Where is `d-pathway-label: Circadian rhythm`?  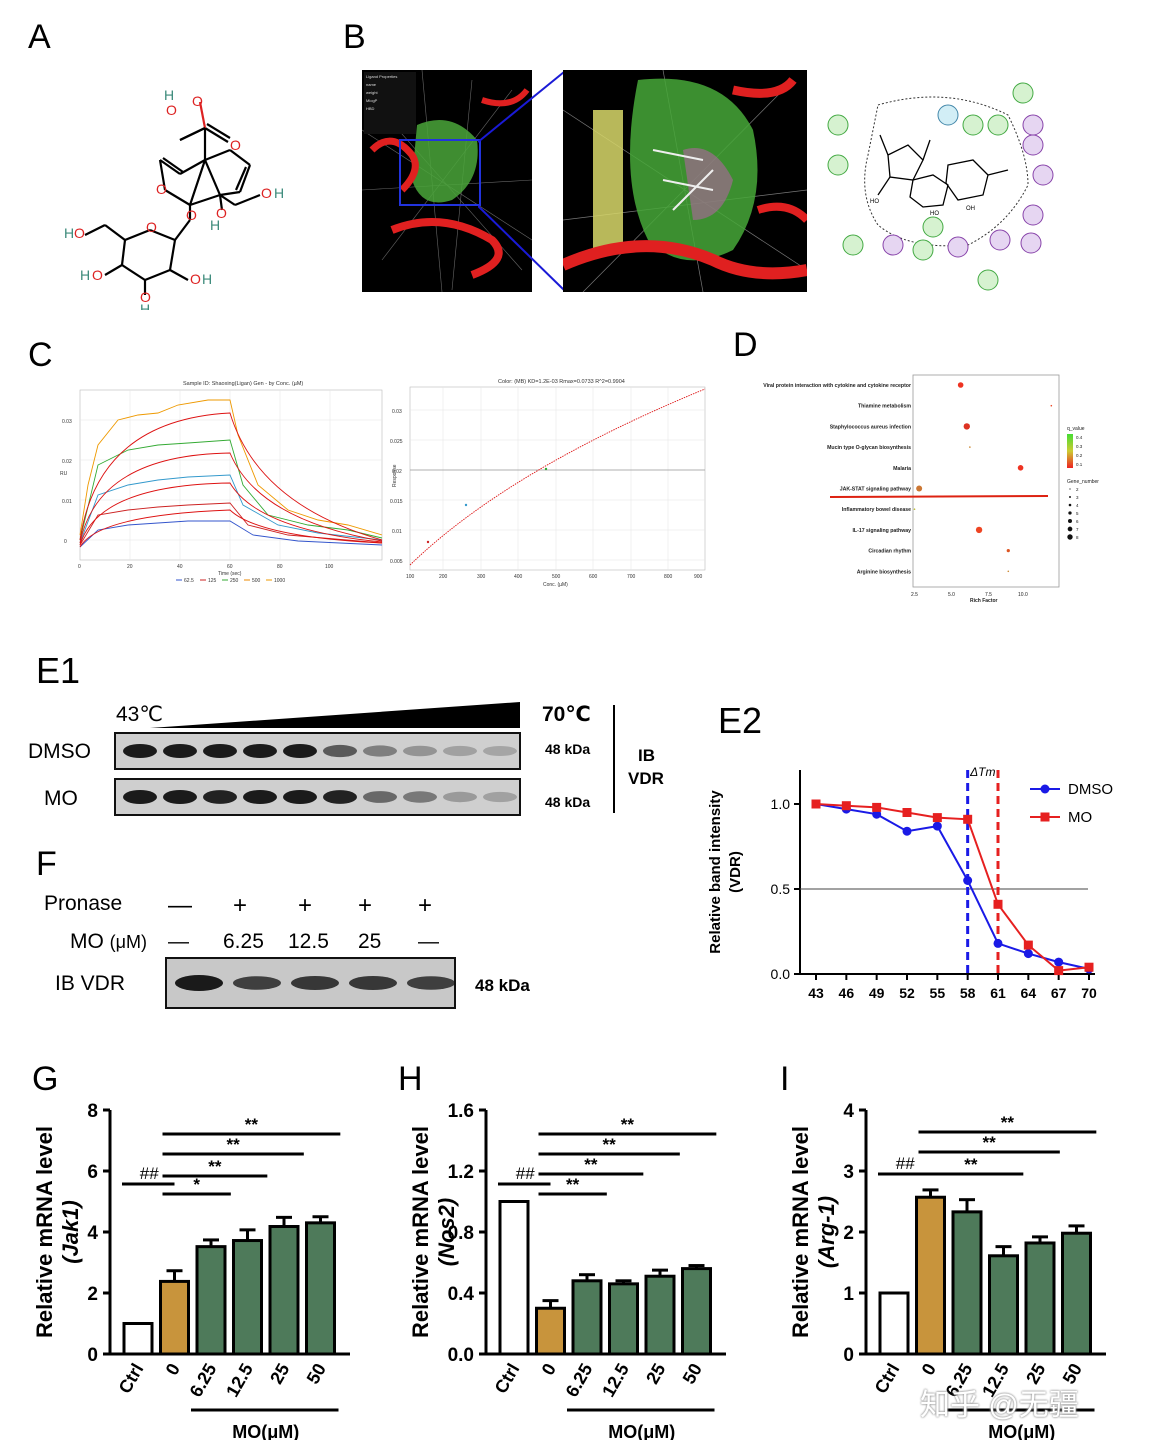 d-pathway-label: Circadian rhythm is located at coordinates (889, 552).